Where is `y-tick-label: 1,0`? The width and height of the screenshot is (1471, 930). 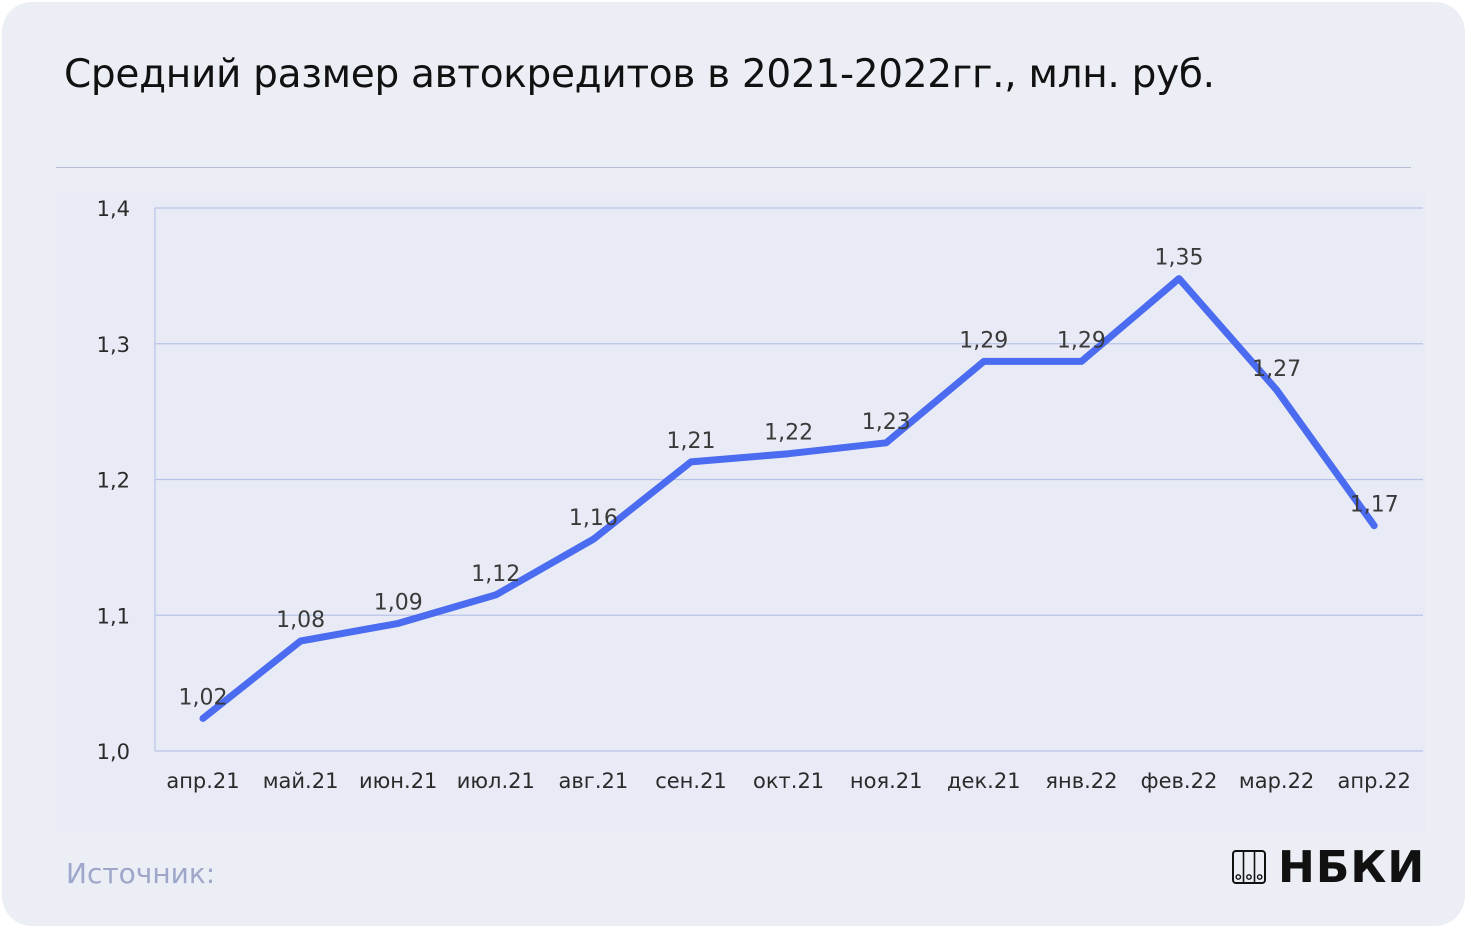 y-tick-label: 1,0 is located at coordinates (113, 752).